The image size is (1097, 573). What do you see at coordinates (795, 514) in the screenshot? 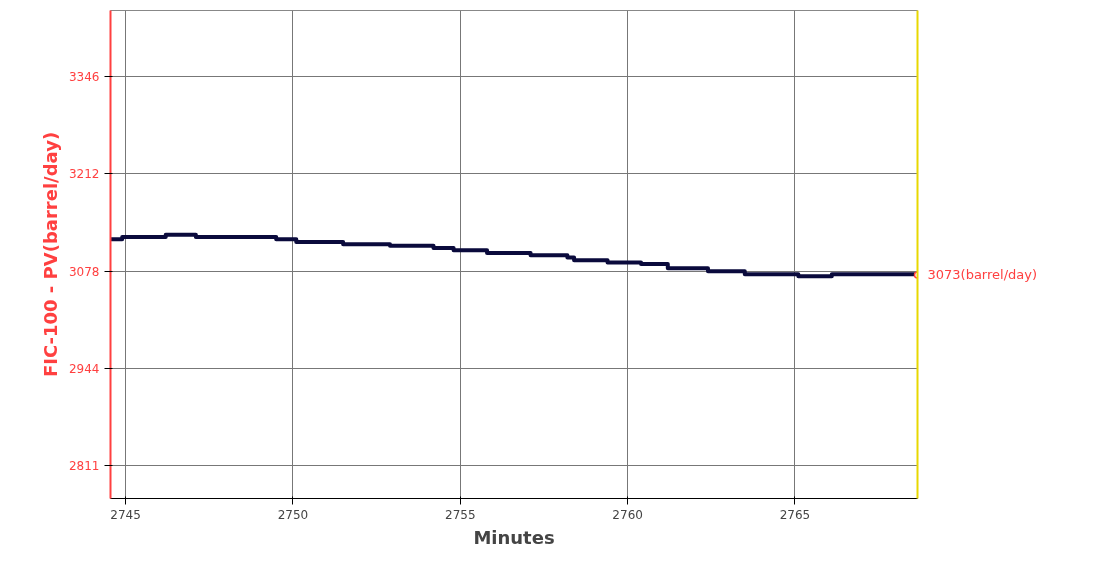
I see `x-tick-label: 2765` at bounding box center [795, 514].